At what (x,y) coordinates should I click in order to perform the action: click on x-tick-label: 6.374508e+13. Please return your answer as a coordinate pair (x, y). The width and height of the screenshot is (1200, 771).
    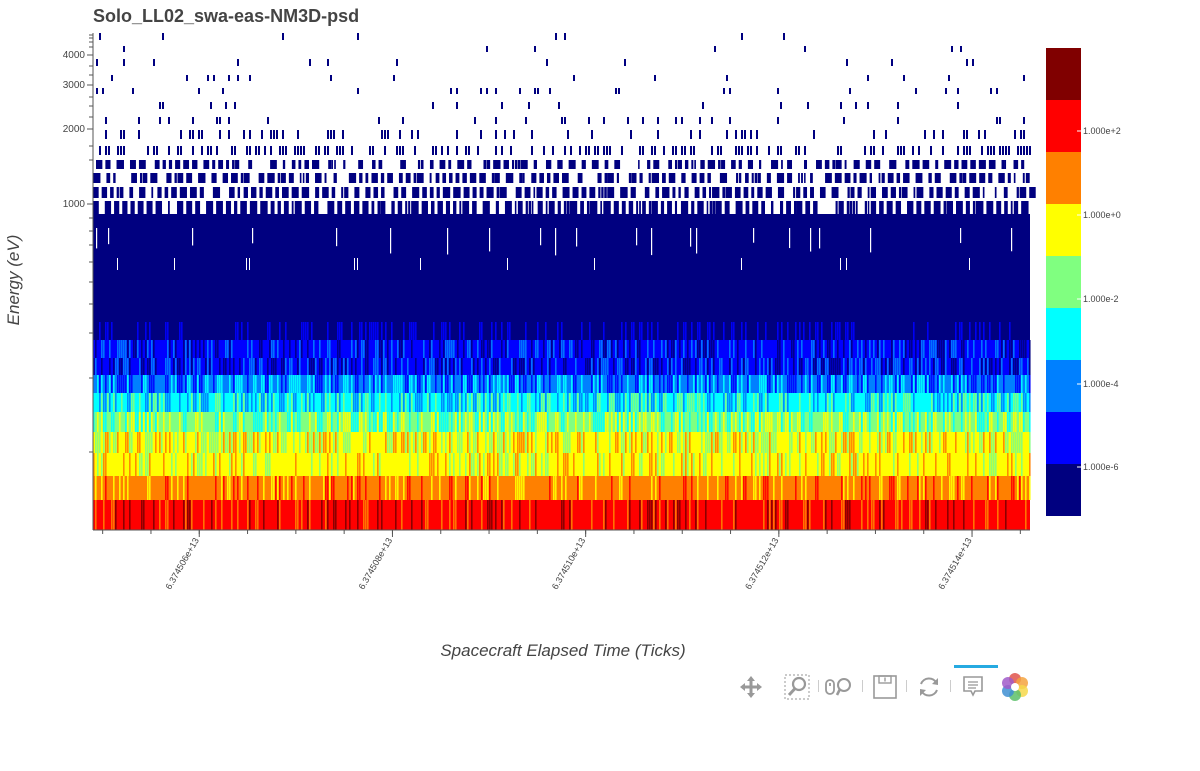
    Looking at the image, I should click on (376, 563).